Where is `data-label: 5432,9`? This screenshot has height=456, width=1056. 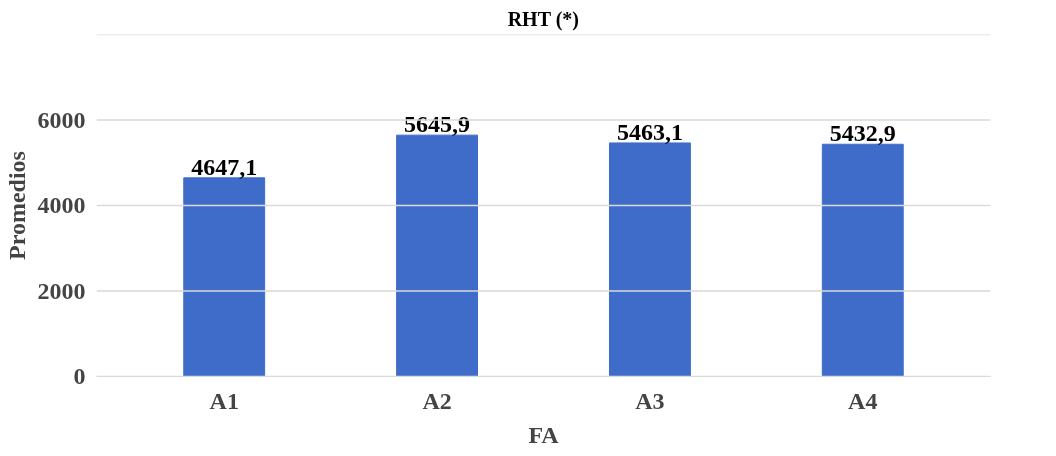 data-label: 5432,9 is located at coordinates (862, 133).